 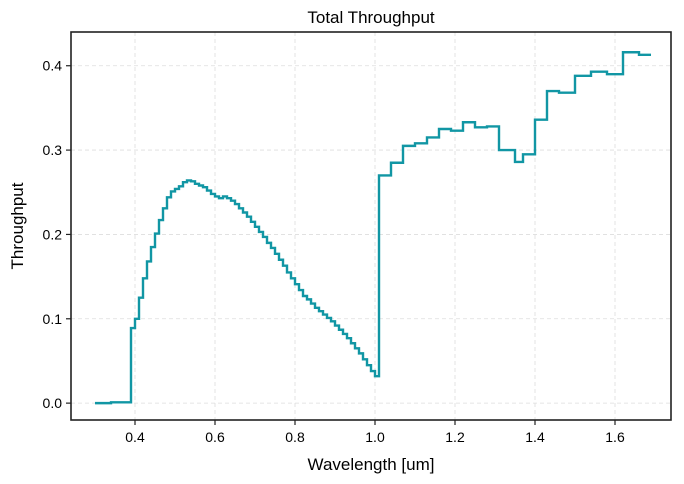 I want to click on y-axis-label: Throughput, so click(x=17, y=225).